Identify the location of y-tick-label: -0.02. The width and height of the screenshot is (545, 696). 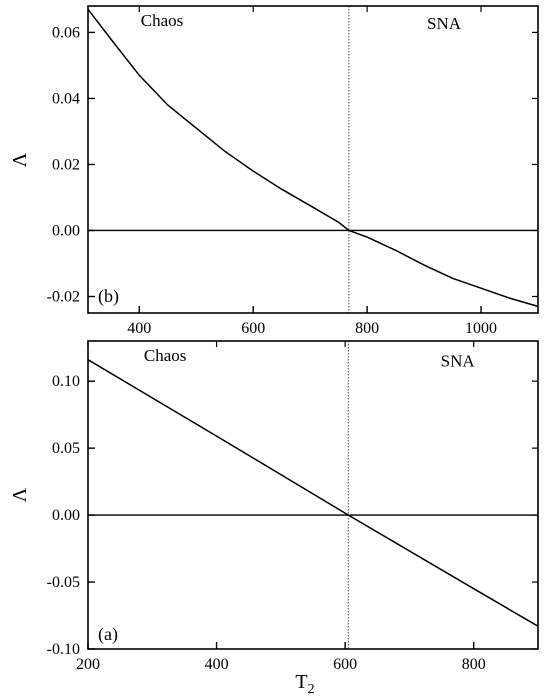
(63, 296).